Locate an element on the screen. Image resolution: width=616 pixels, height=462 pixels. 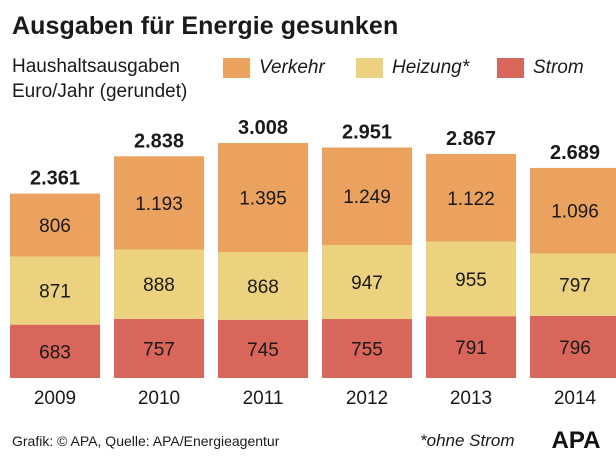
value-label-verkehr-2010: 1.193 is located at coordinates (159, 204).